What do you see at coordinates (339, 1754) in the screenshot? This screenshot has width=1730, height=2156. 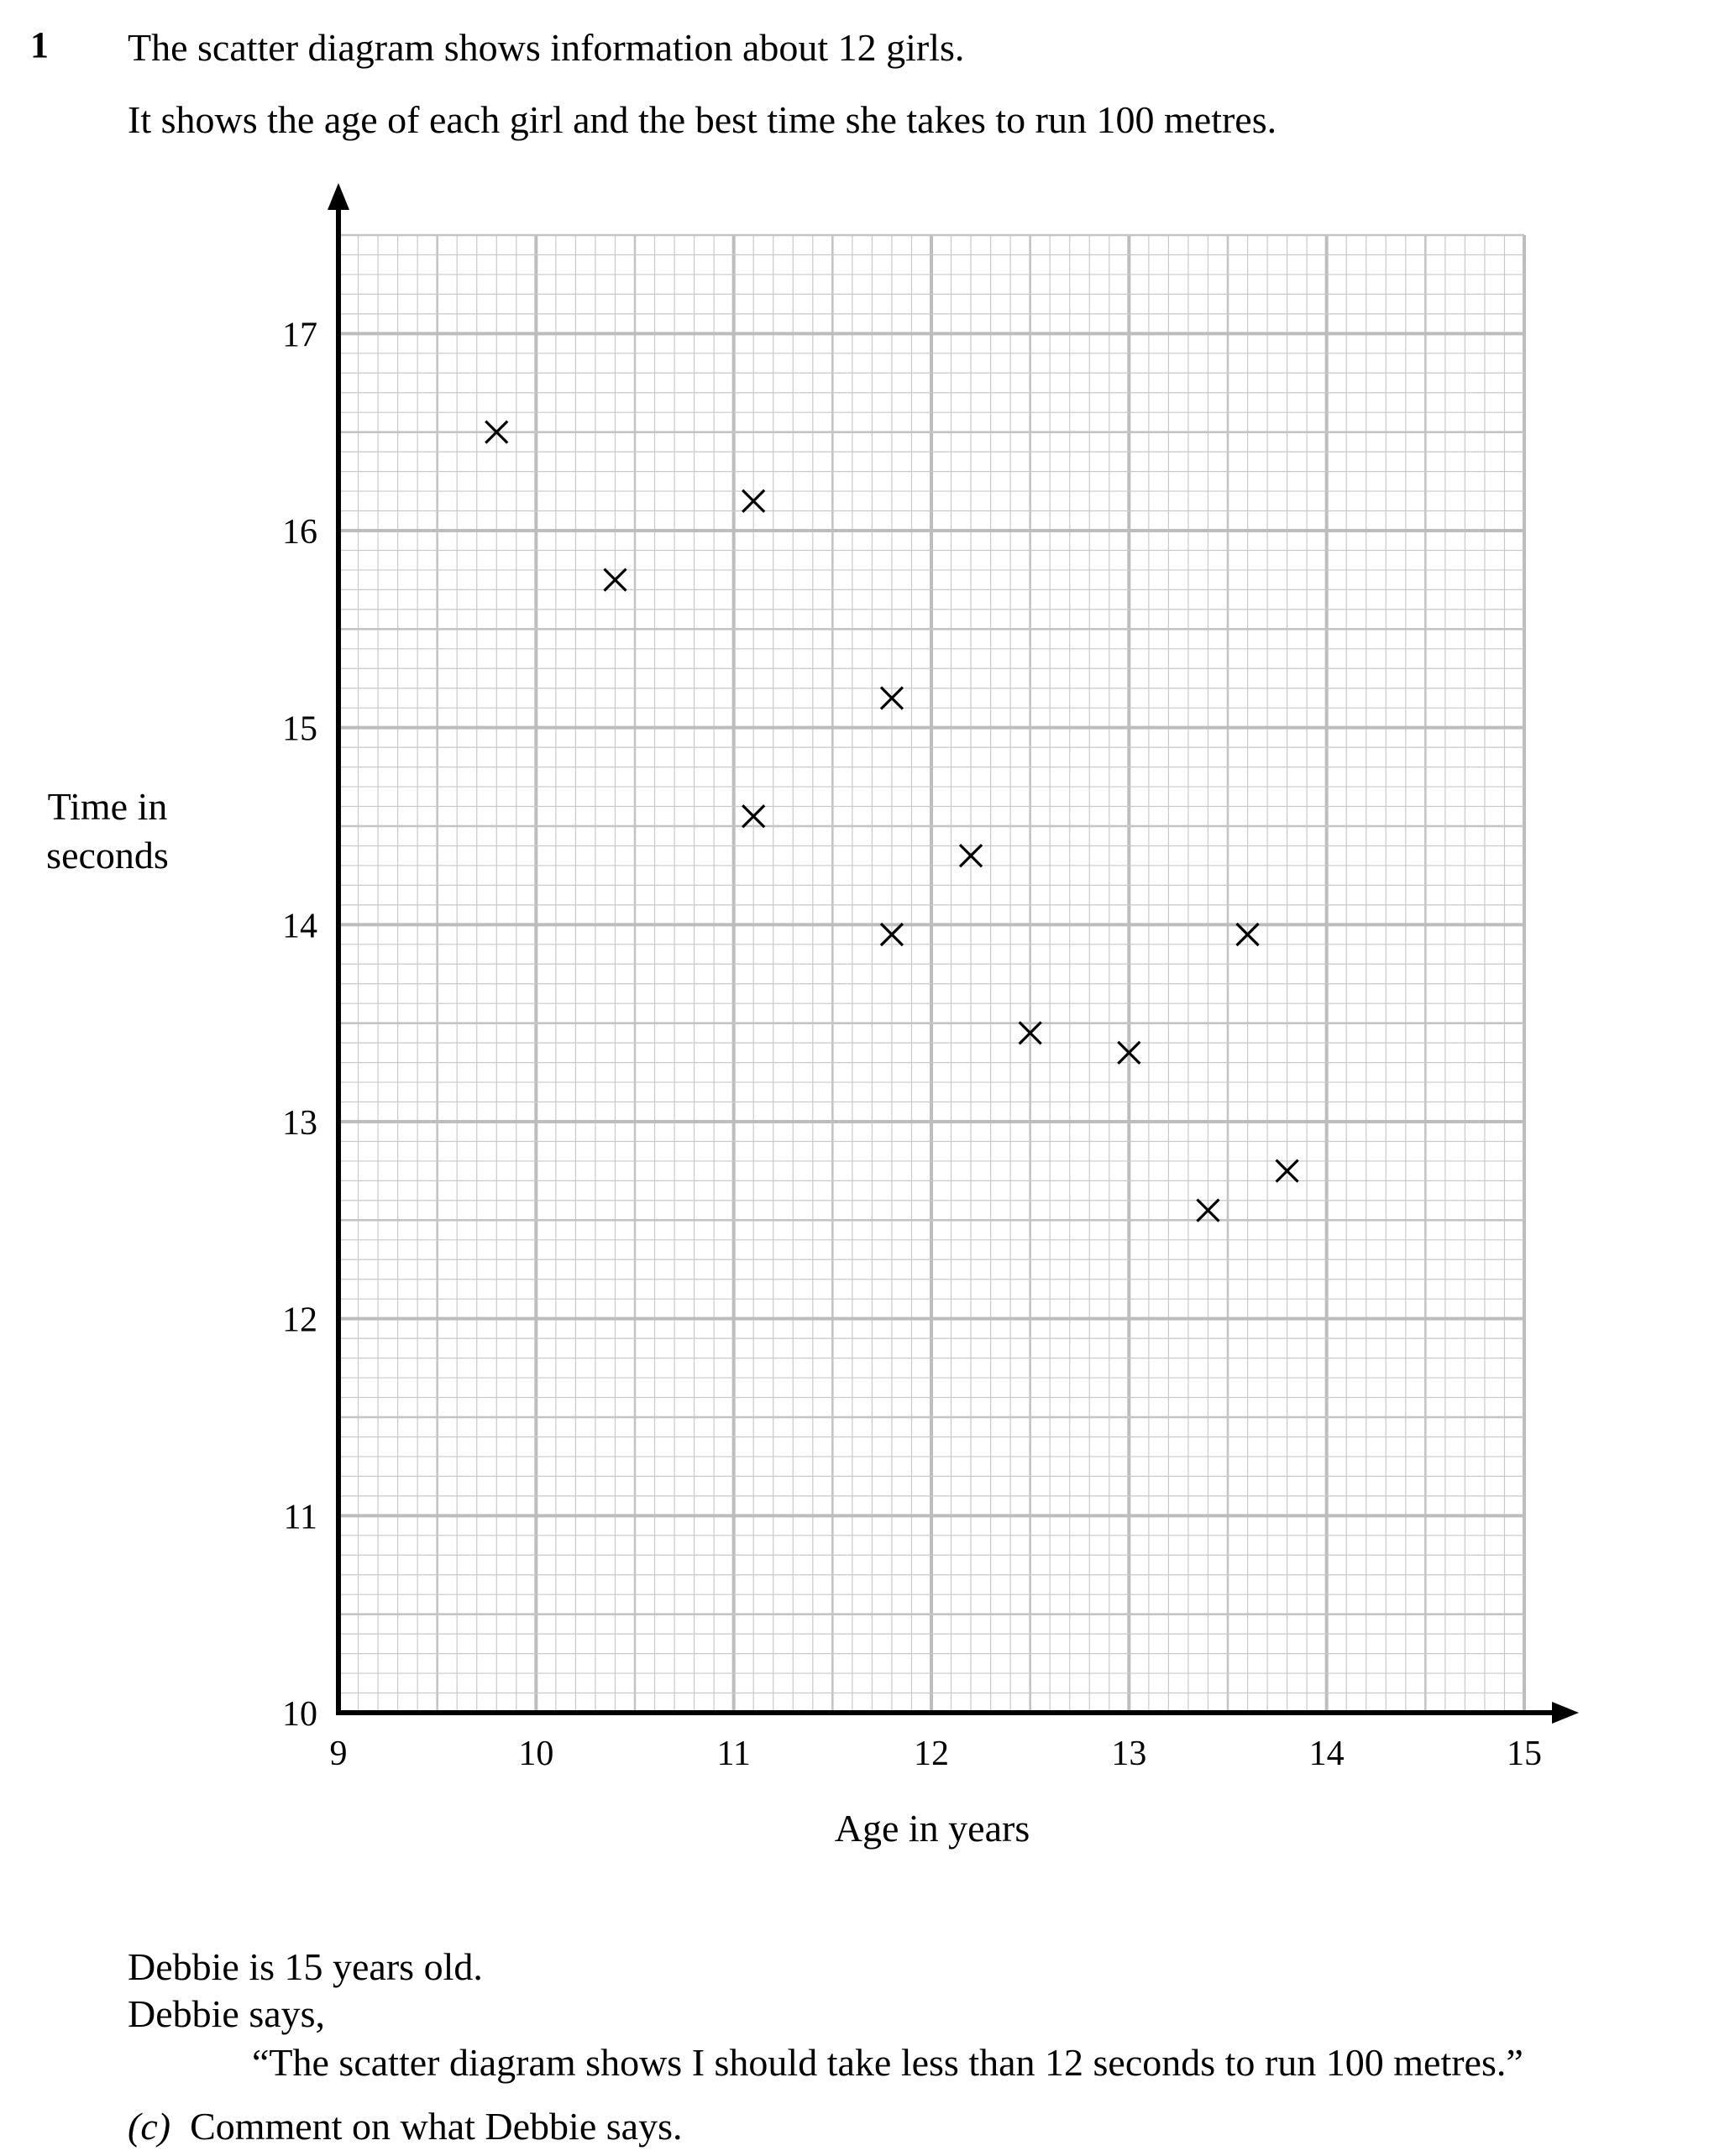 I see `x-tick-label: 9` at bounding box center [339, 1754].